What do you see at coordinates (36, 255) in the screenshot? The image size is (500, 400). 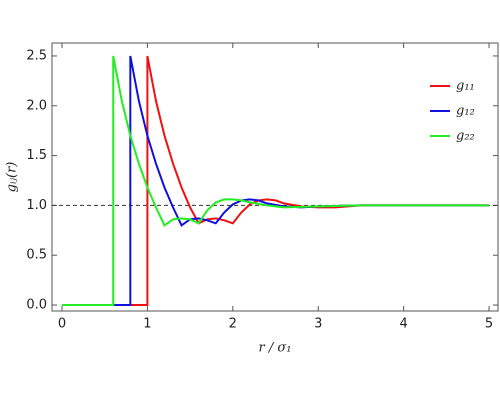 I see `y-tick-label: 0.5` at bounding box center [36, 255].